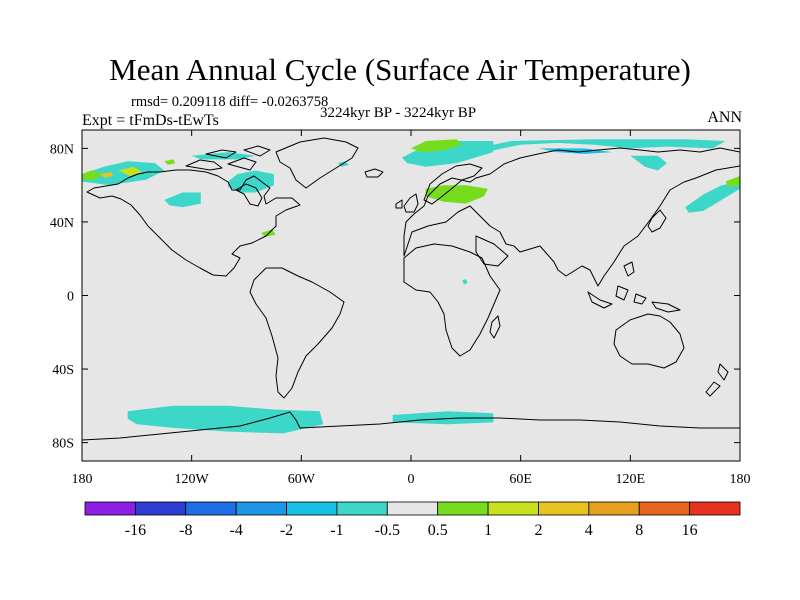 The width and height of the screenshot is (800, 600). I want to click on anomaly-siberia-cyan, so click(605, 146).